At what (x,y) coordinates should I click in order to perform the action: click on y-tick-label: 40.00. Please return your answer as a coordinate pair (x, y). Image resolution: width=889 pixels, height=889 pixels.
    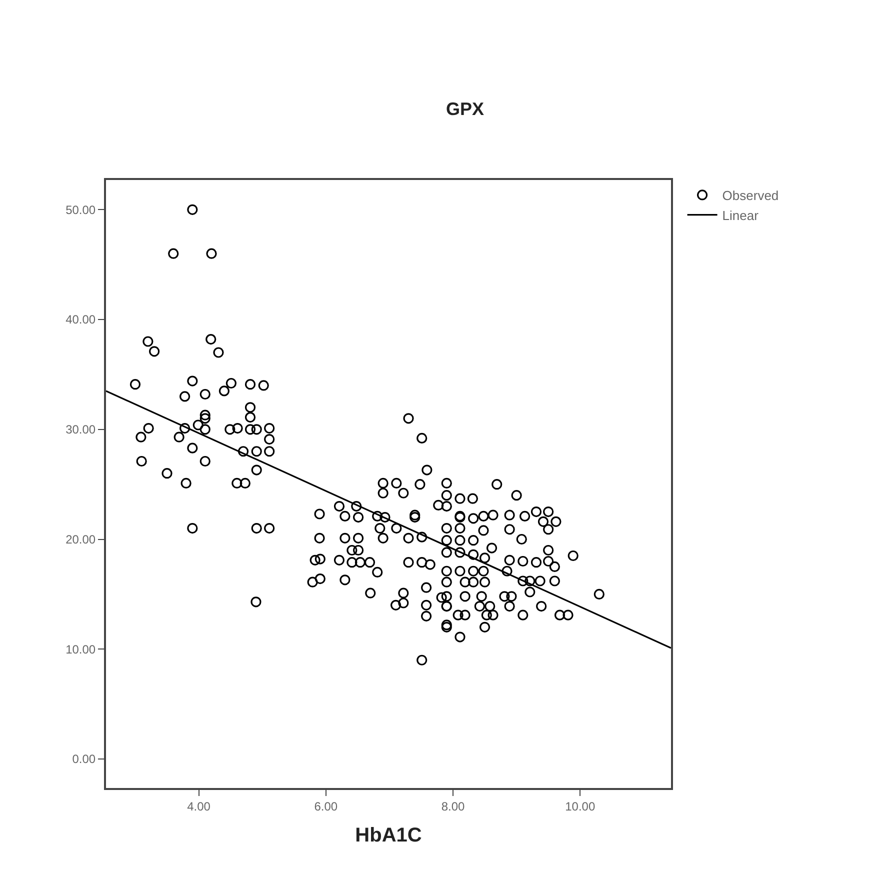
    Looking at the image, I should click on (81, 319).